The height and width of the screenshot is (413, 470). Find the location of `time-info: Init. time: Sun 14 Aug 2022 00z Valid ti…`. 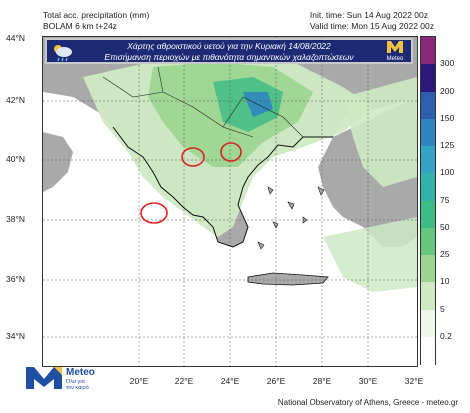

time-info: Init. time: Sun 14 Aug 2022 00z Valid ti… is located at coordinates (372, 21).